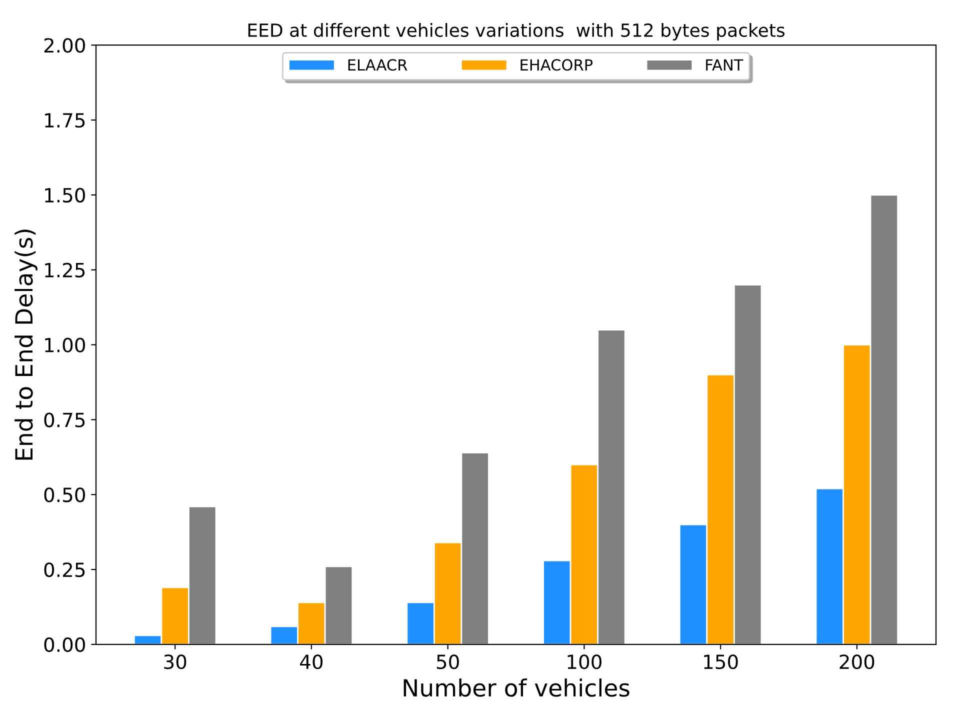  What do you see at coordinates (585, 662) in the screenshot?
I see `x-tick-label: 100` at bounding box center [585, 662].